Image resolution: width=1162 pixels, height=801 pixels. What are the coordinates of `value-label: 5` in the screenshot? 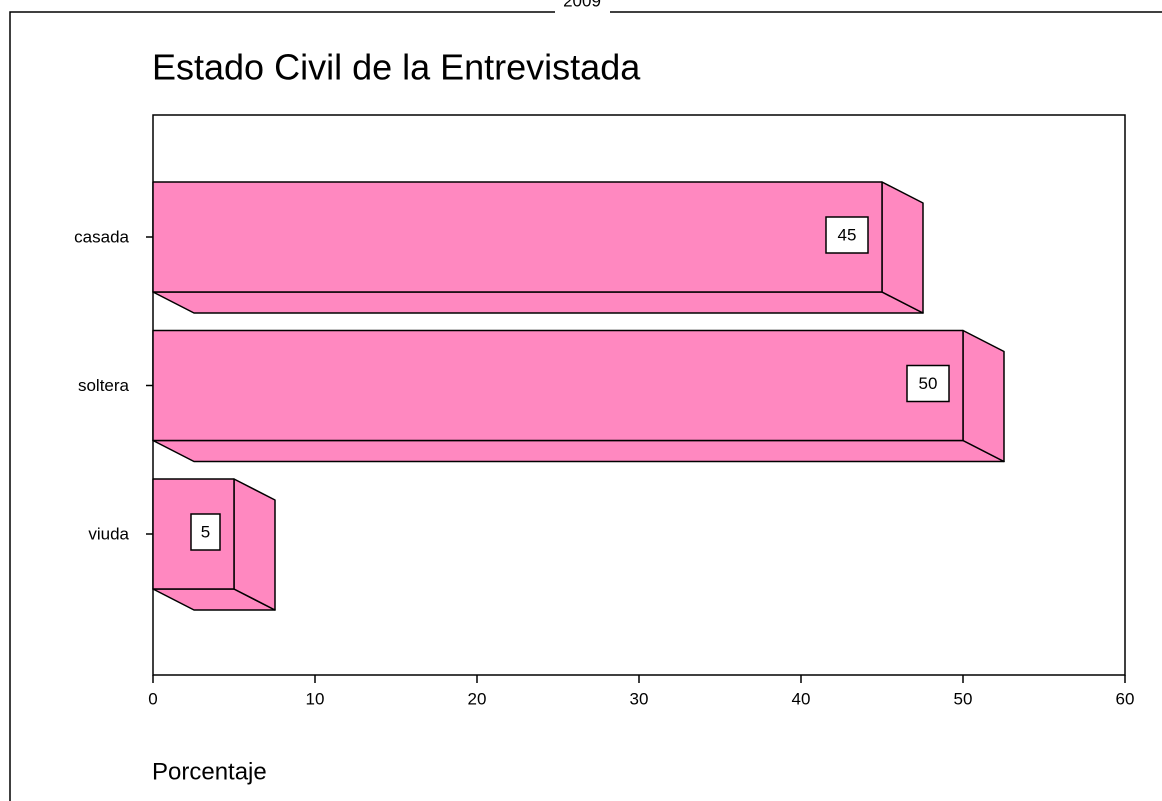 It's located at (205, 531).